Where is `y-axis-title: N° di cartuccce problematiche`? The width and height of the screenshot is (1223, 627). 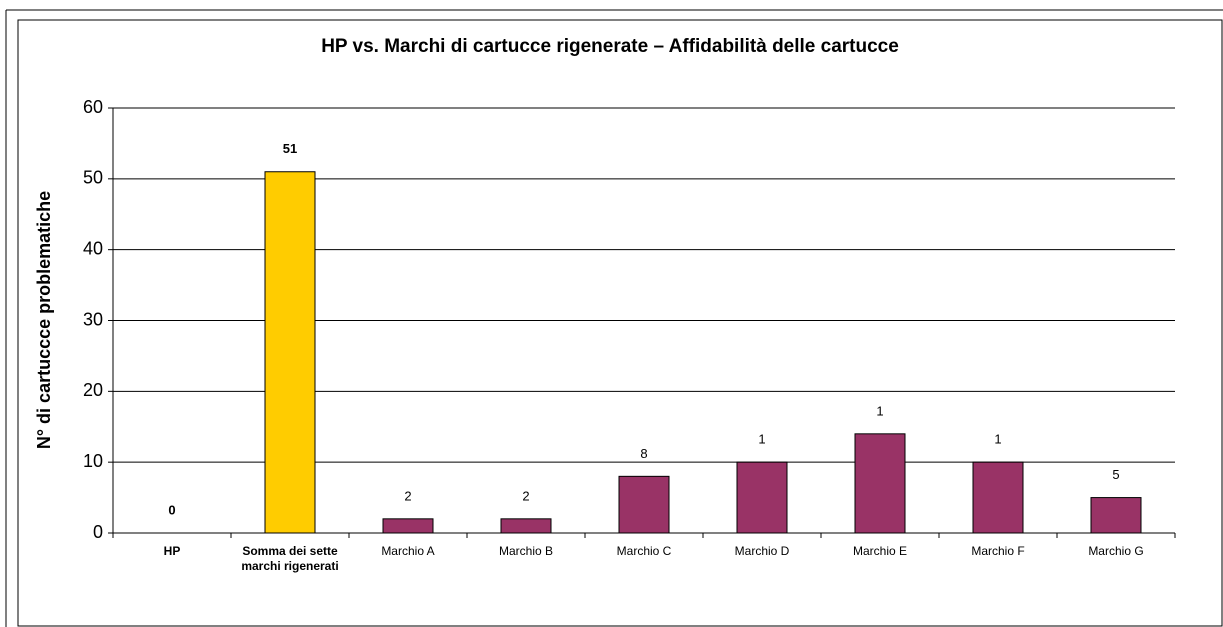
y-axis-title: N° di cartuccce problematiche is located at coordinates (44, 320).